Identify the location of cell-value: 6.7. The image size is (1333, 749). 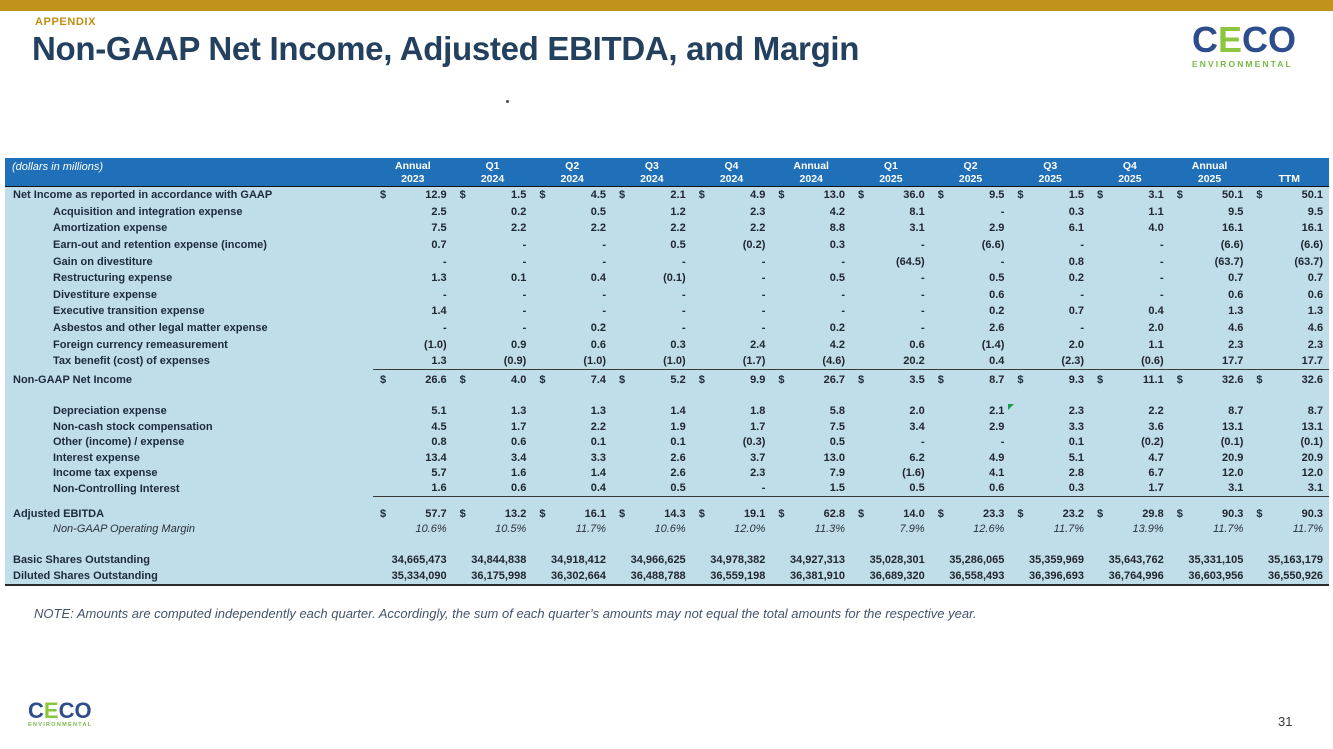
(1156, 473).